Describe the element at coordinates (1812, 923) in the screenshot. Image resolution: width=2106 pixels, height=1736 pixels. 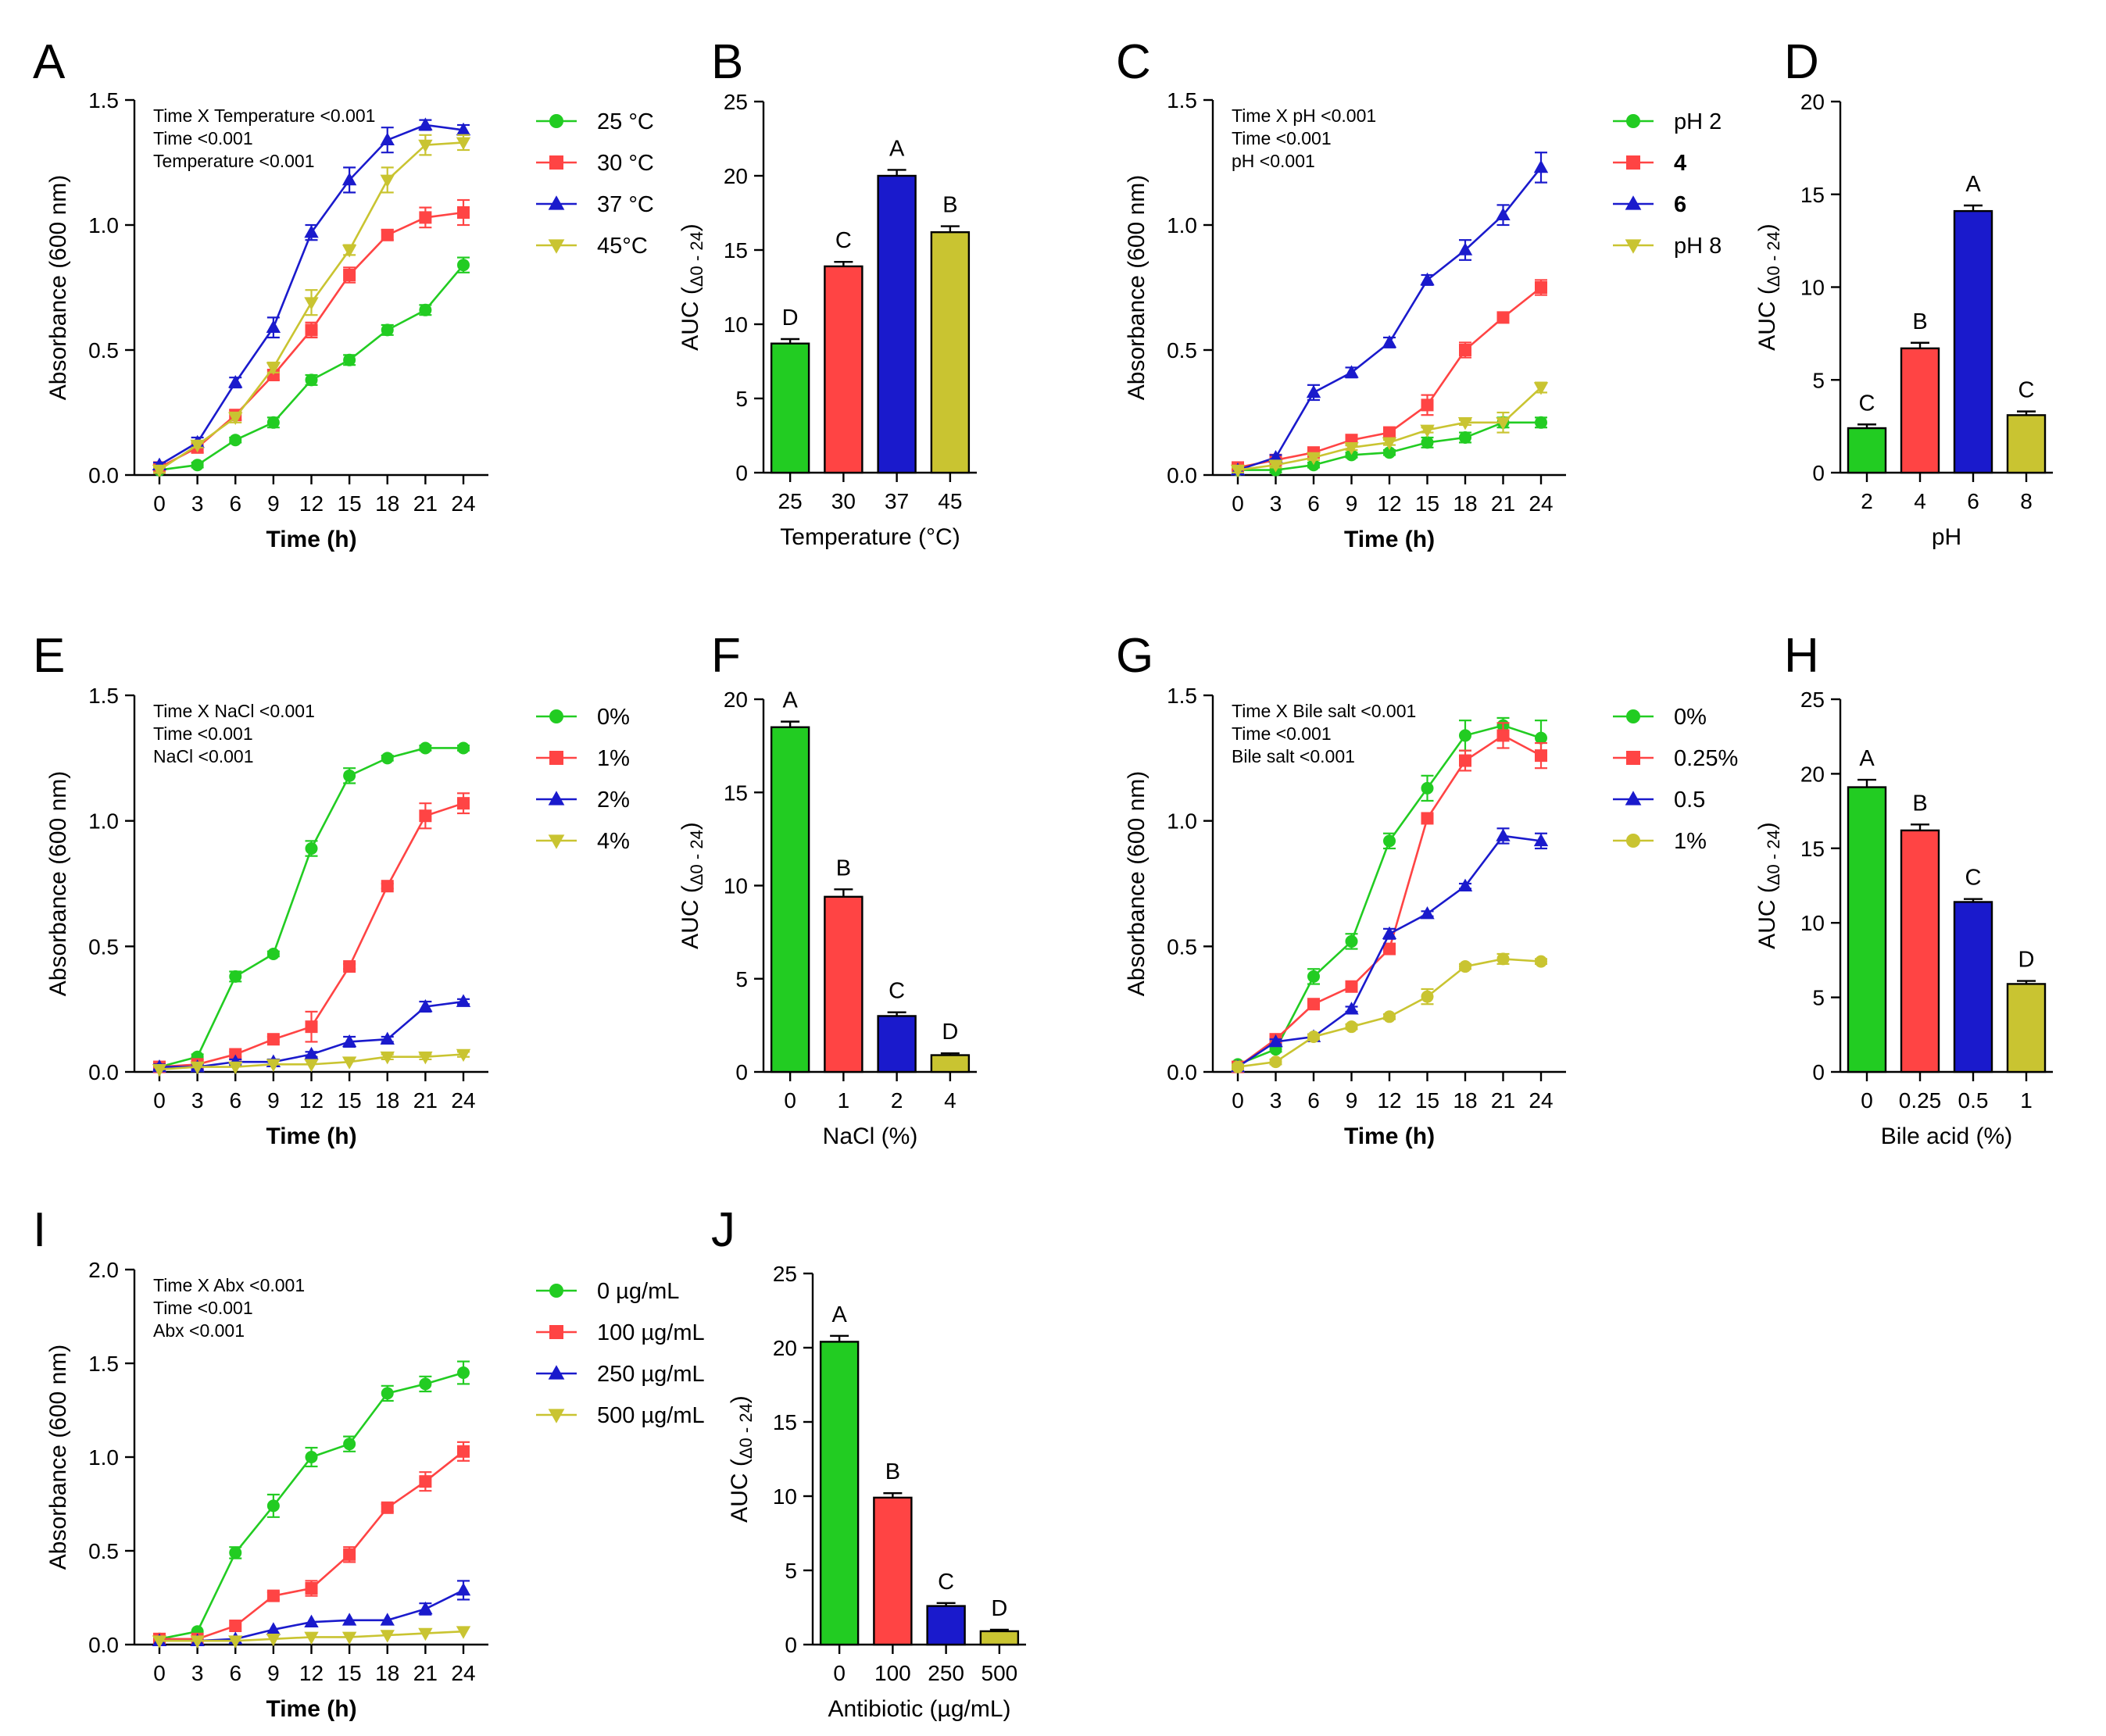
I see `y-tick-label: 10` at that location.